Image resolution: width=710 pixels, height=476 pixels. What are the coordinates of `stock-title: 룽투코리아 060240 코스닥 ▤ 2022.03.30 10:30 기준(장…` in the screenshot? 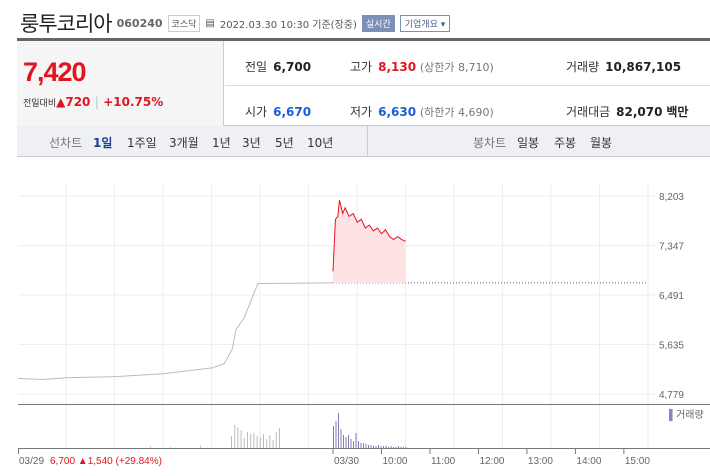 It's located at (235, 23).